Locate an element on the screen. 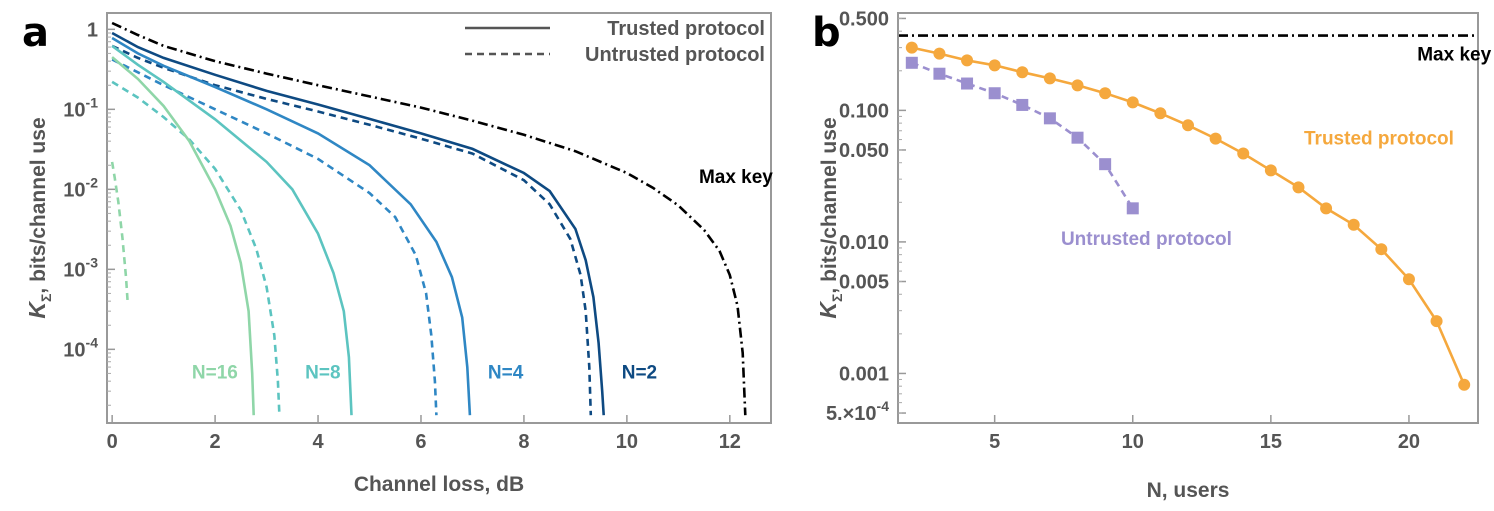  chart-b-y-tick-label: 5.×10-4 is located at coordinates (857, 411).